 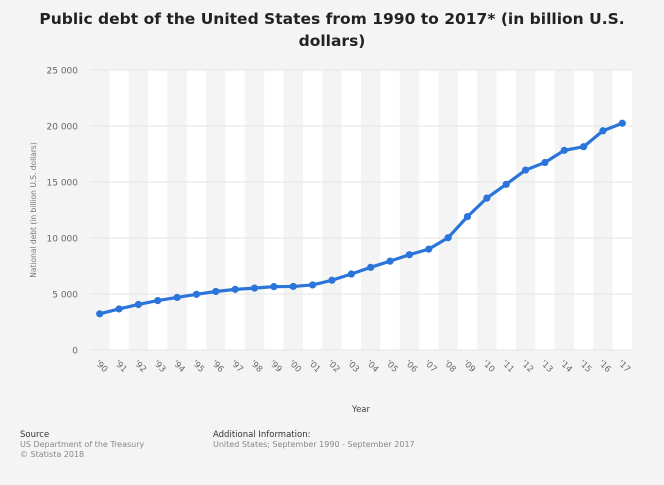 I want to click on y-tick-label: 20 000, so click(x=63, y=128).